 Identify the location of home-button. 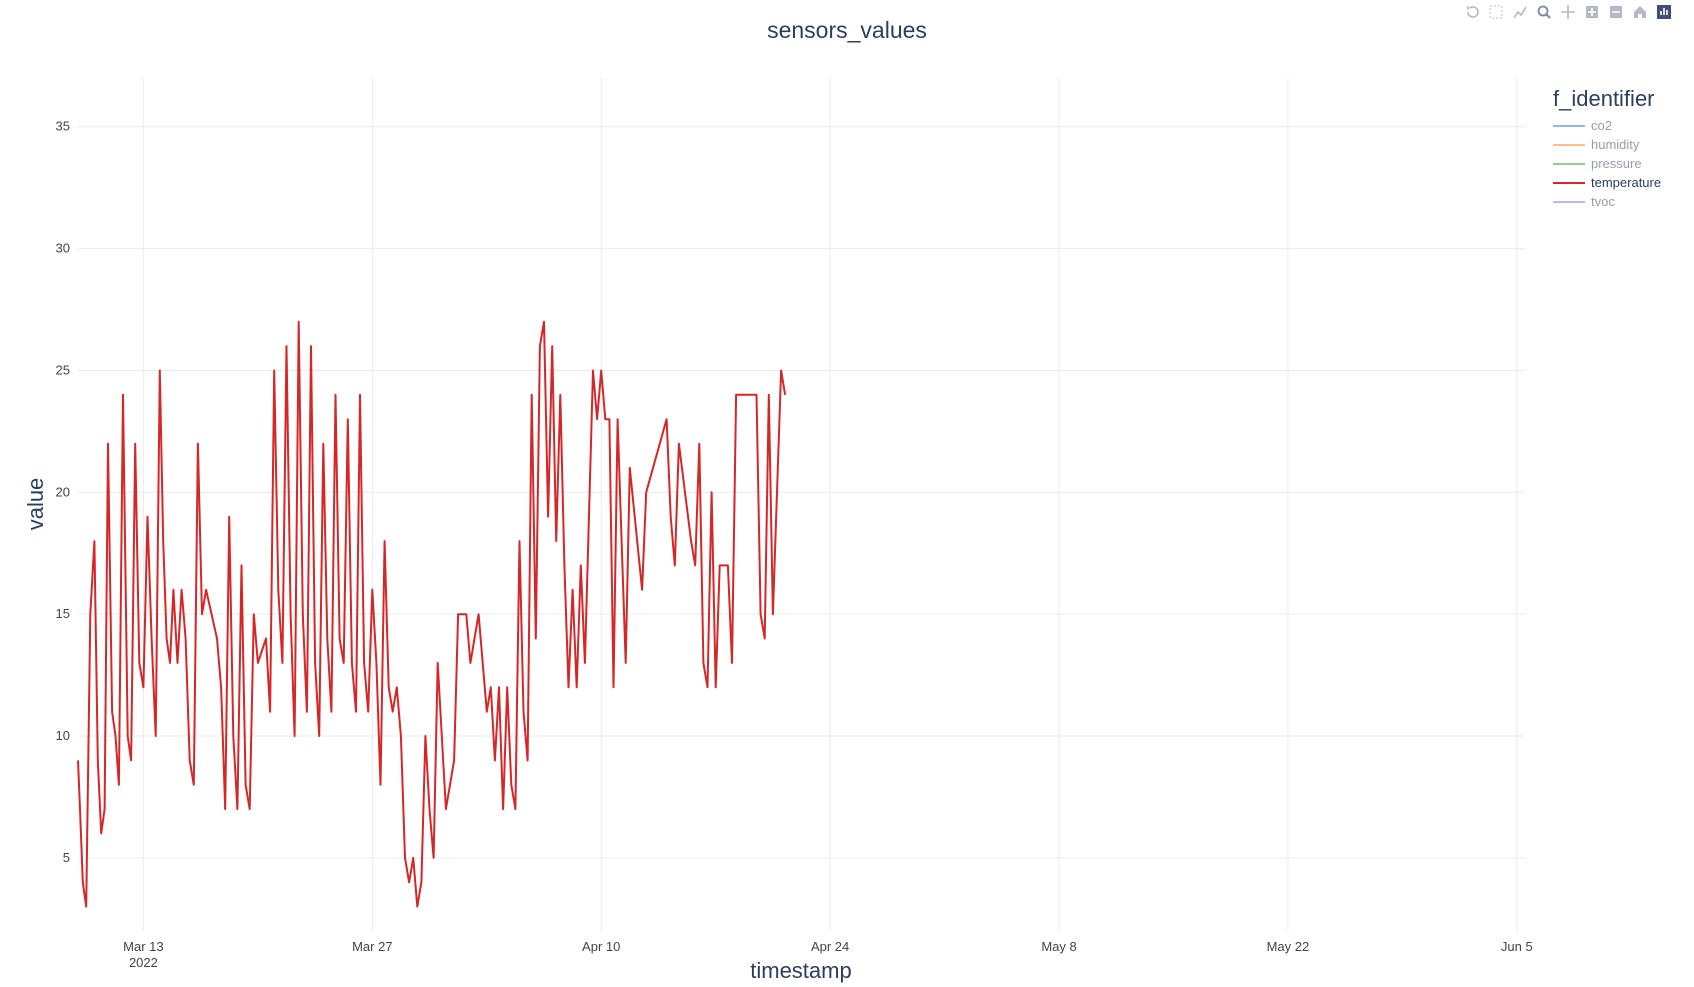
(1640, 12).